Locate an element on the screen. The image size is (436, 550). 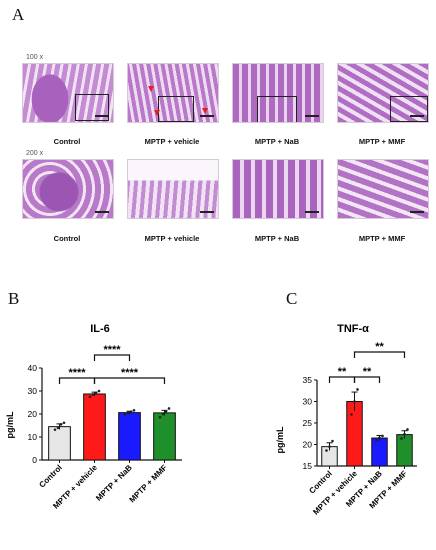
tnf-y-tick-label: 25 is located at coordinates (308, 423).